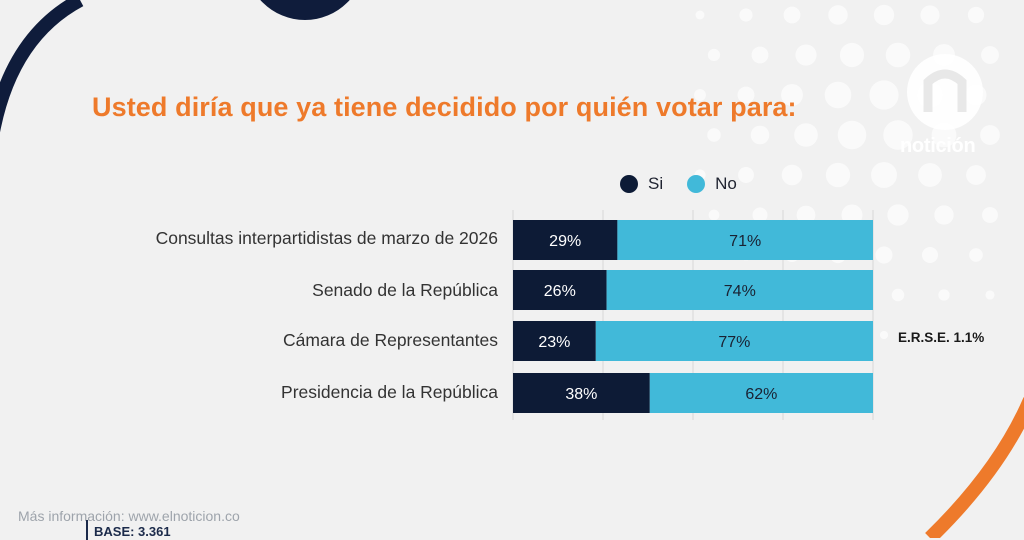 Image resolution: width=1024 pixels, height=540 pixels. What do you see at coordinates (405, 290) in the screenshot?
I see `category-label: Senado de la República` at bounding box center [405, 290].